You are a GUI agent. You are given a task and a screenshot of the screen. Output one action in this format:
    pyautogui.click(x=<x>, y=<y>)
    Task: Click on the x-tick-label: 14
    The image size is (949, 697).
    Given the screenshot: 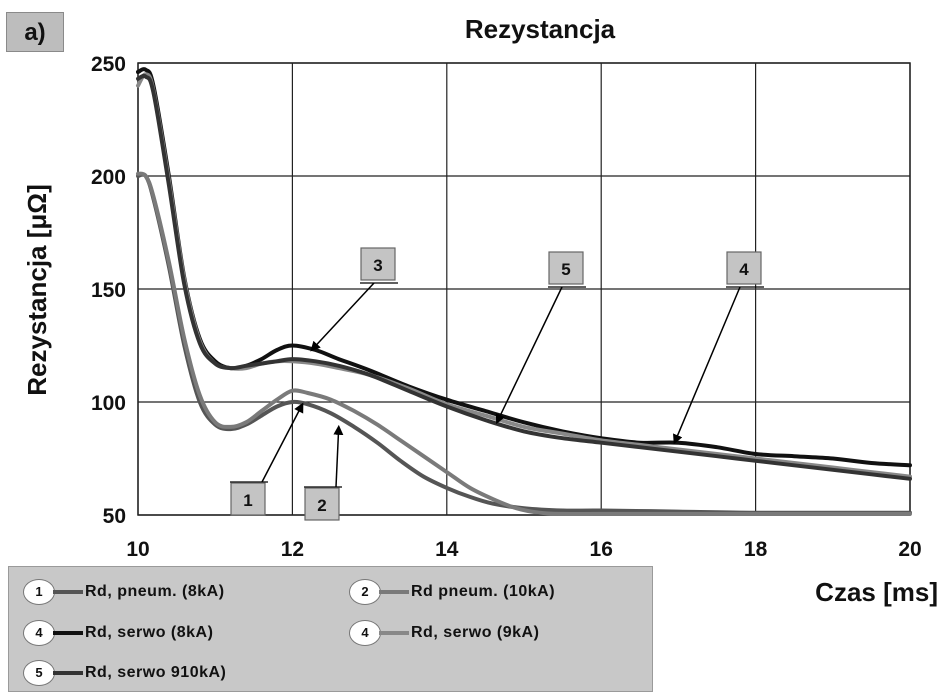 What is the action you would take?
    pyautogui.click(x=447, y=549)
    